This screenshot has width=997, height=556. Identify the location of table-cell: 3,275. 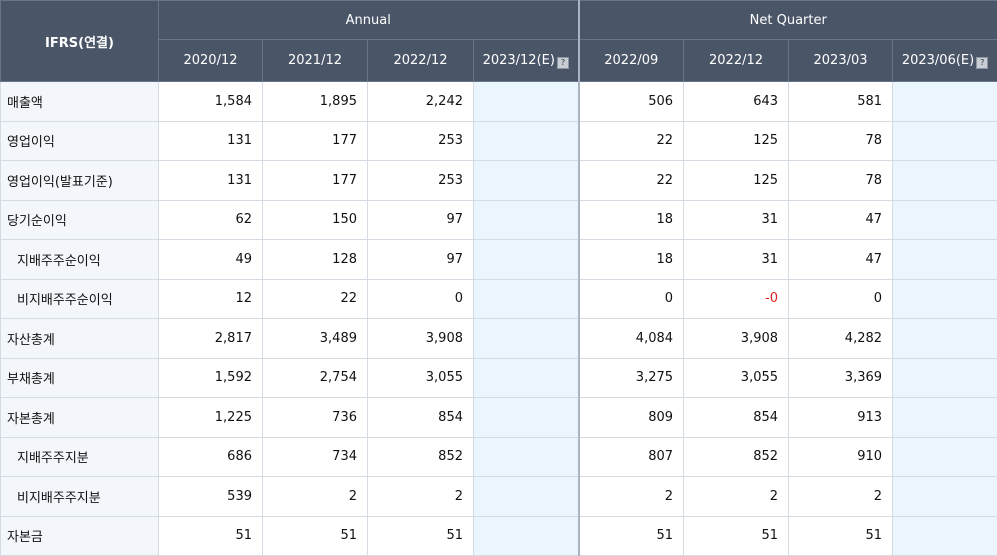
(631, 378).